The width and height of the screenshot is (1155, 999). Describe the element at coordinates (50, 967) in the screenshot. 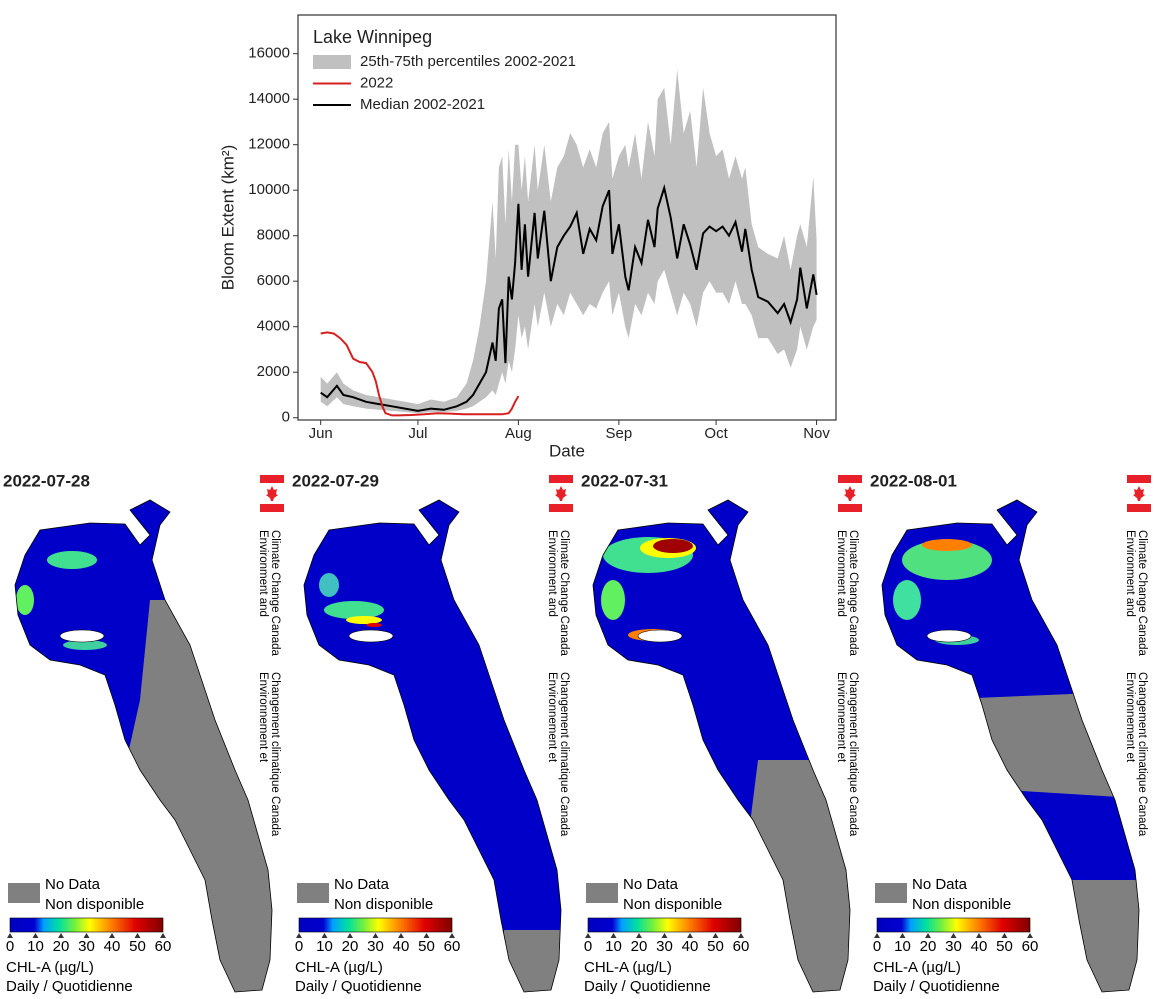

I see `colorbar-label: CHL-A (µg/L)` at that location.